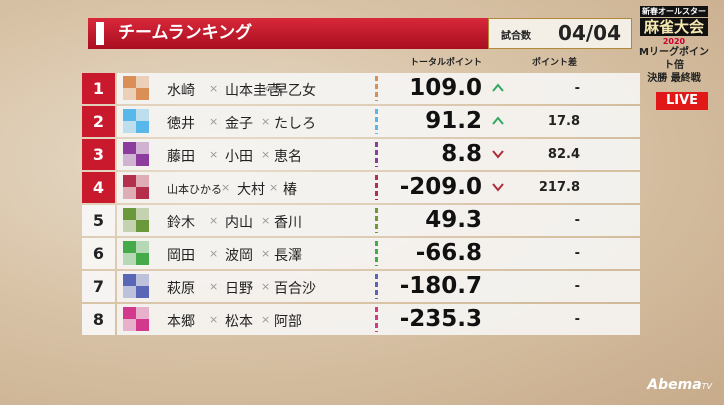 The width and height of the screenshot is (724, 405). I want to click on ranking-row: 4 山本ひかる × 大村 × 椿 -209.0 217.8, so click(361, 187).